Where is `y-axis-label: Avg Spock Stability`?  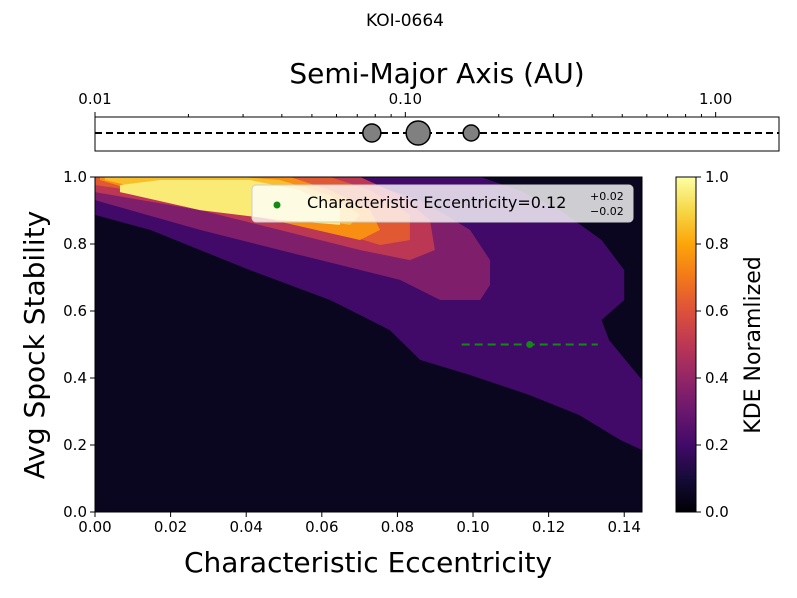 y-axis-label: Avg Spock Stability is located at coordinates (34, 345).